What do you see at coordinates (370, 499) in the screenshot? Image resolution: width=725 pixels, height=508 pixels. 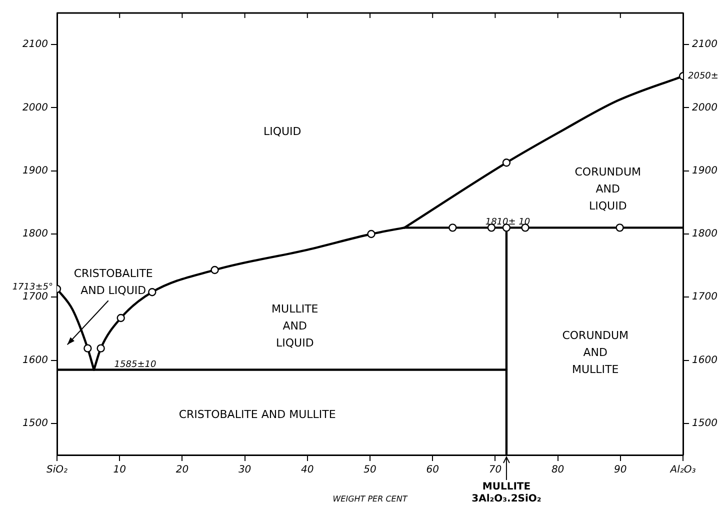 I see `x-axis-title: WEIGHT PER CENT` at bounding box center [370, 499].